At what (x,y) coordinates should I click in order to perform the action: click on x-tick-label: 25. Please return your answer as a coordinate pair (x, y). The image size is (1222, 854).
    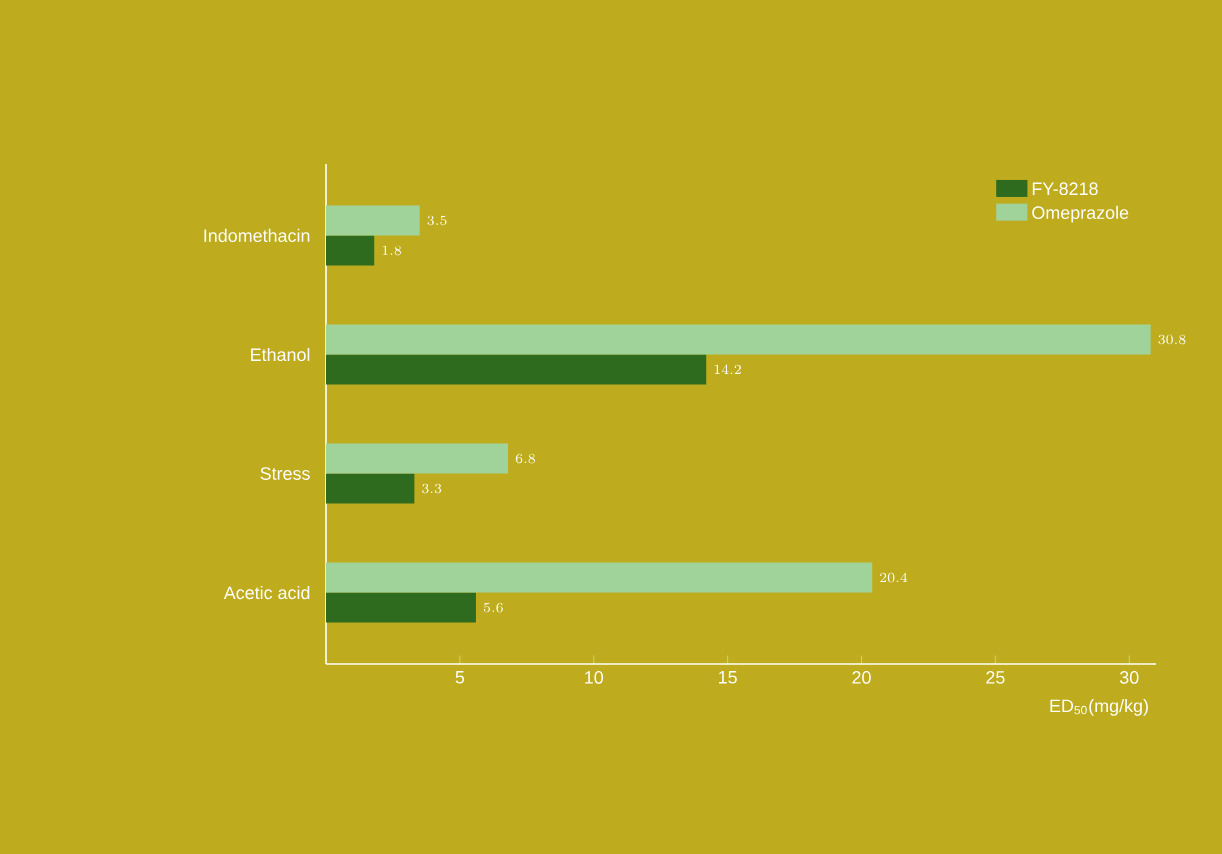
    Looking at the image, I should click on (995, 677).